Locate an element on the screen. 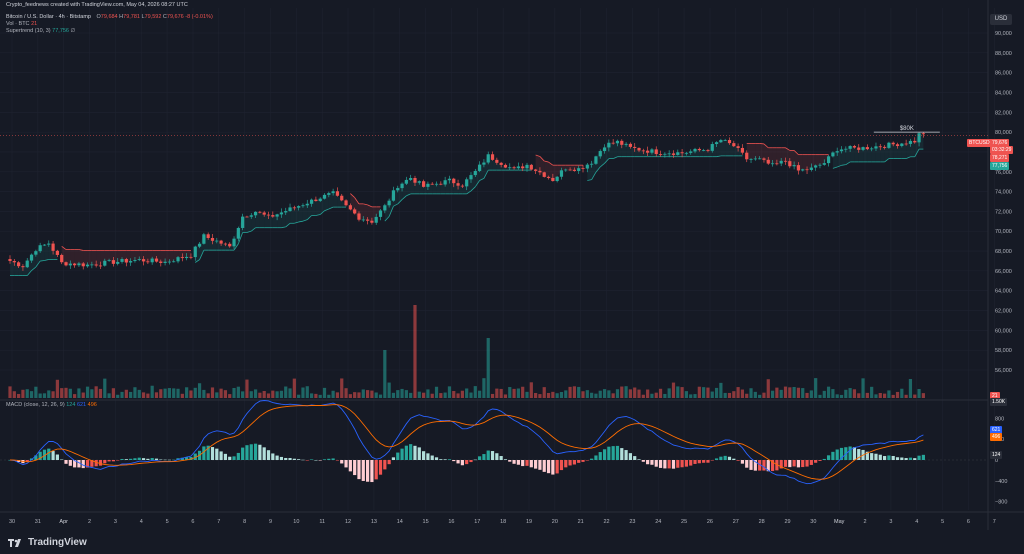  price-tick-label: 64,000 is located at coordinates (1003, 292).